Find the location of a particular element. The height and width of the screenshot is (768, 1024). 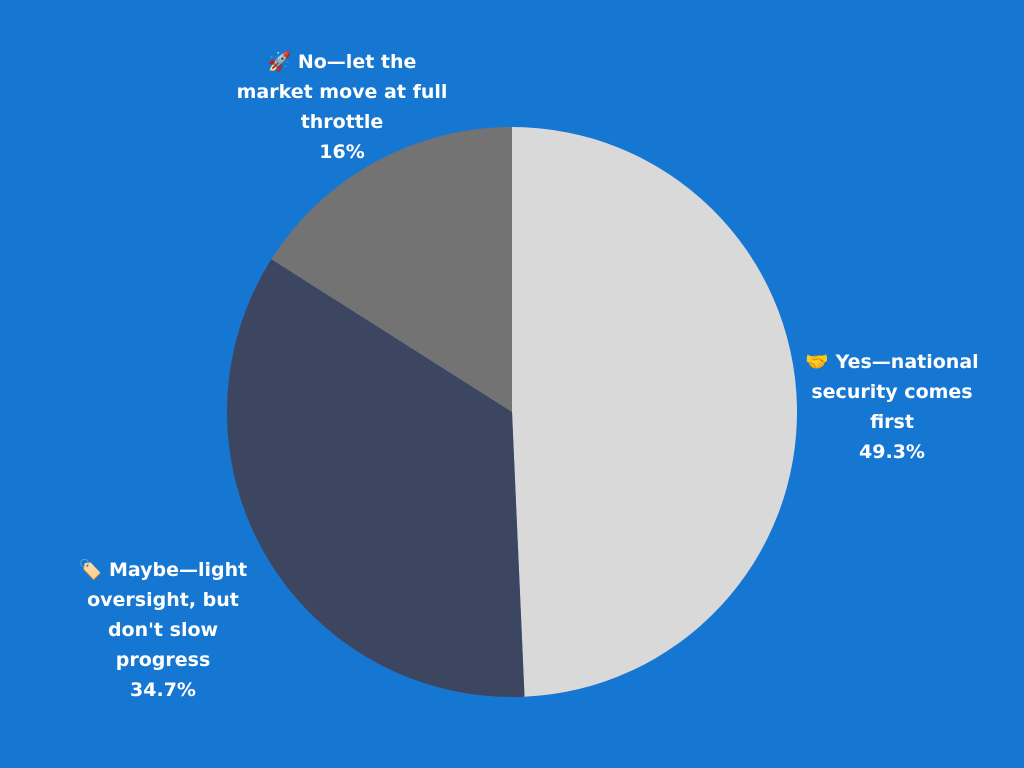

value-label: 49.3% is located at coordinates (892, 452).